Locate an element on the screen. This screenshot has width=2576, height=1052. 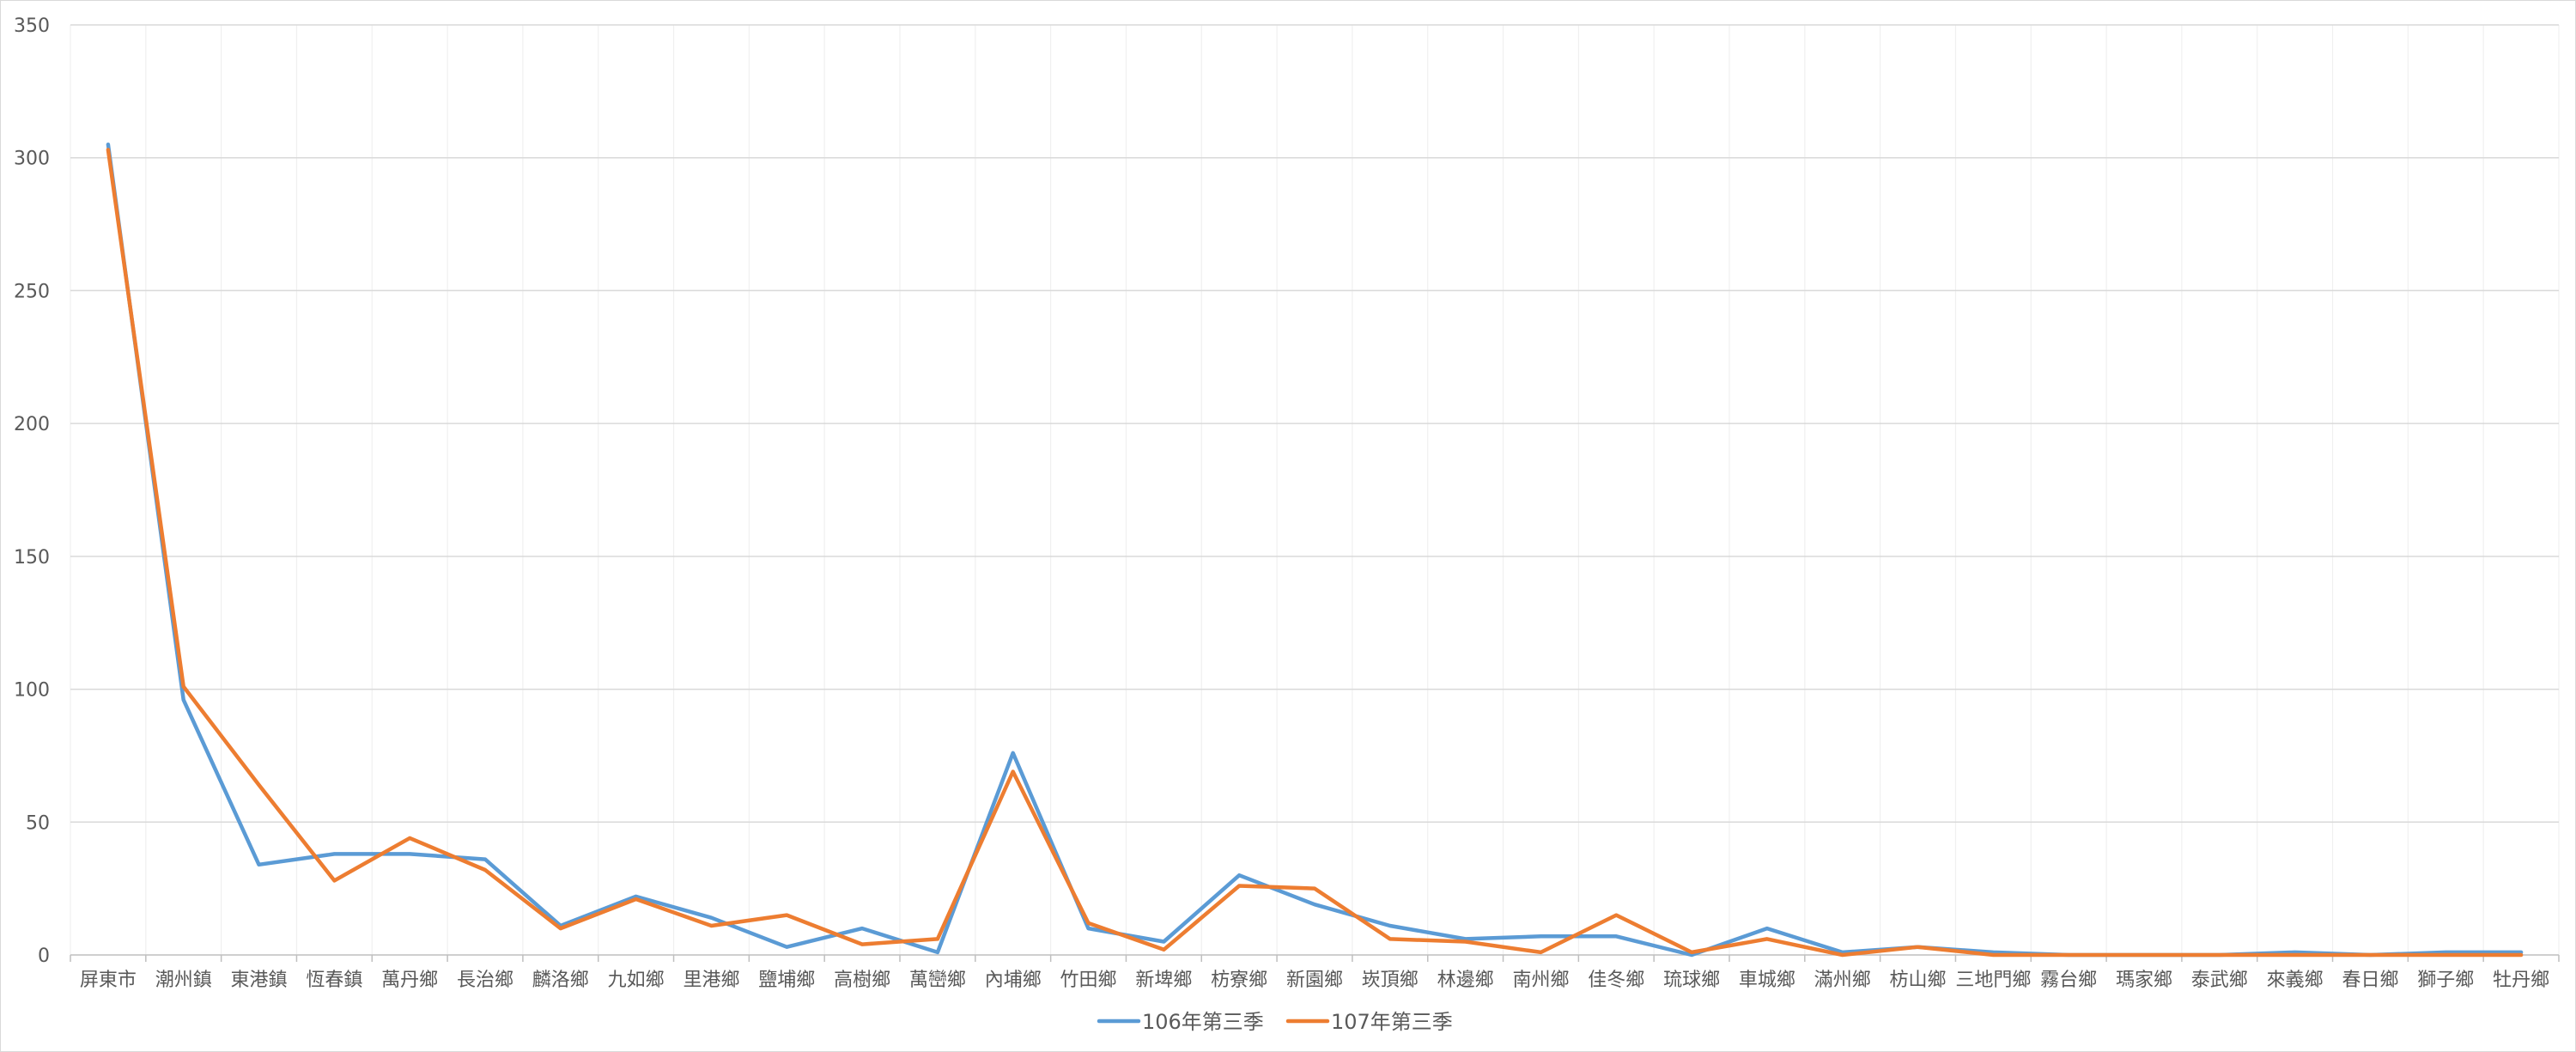
x-tick-label: 竹田鄉 is located at coordinates (1089, 980).